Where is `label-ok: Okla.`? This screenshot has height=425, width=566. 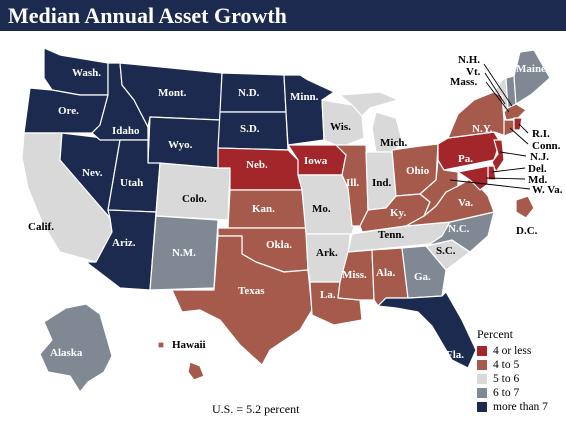
label-ok: Okla. is located at coordinates (279, 245).